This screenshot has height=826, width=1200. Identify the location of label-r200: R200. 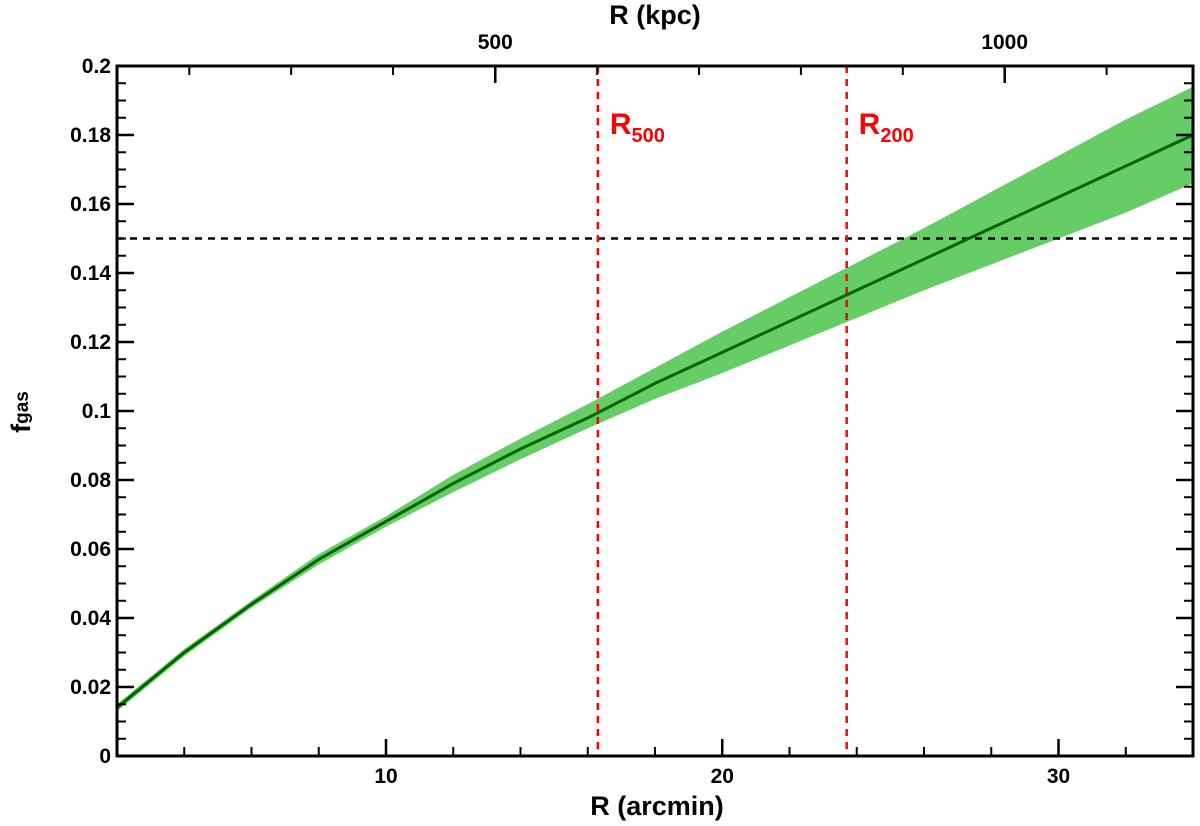
(886, 127).